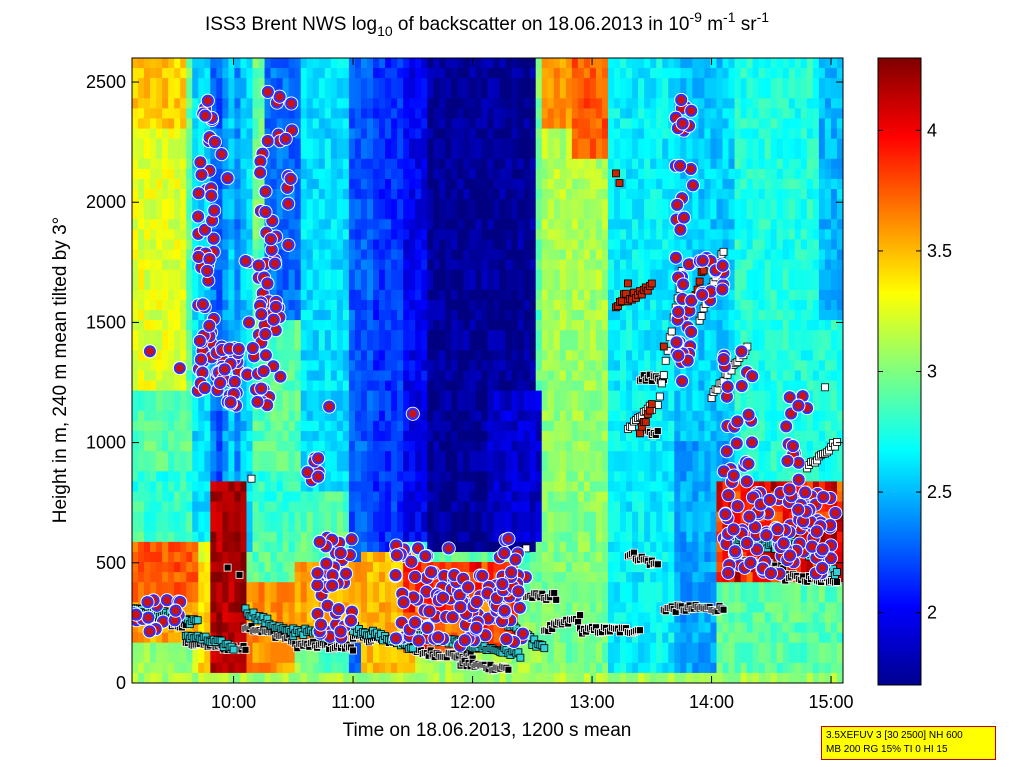  What do you see at coordinates (385, 31) in the screenshot?
I see `title-subscript: 10` at bounding box center [385, 31].